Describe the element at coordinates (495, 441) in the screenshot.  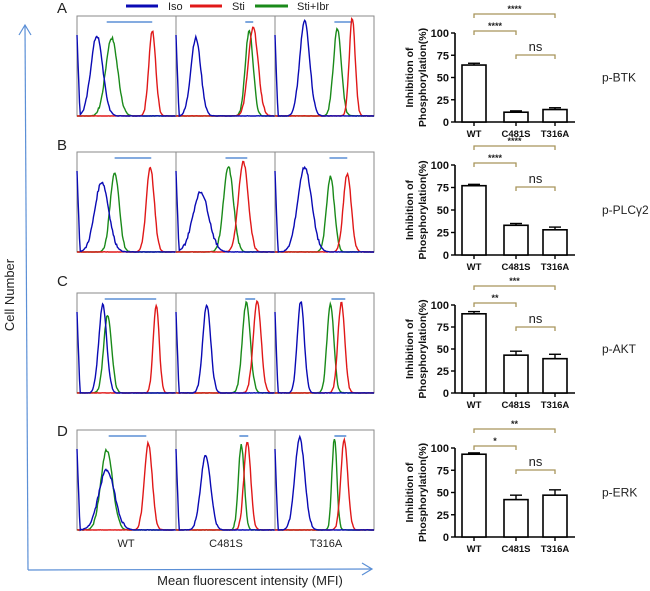
I see `significance-label: *` at that location.